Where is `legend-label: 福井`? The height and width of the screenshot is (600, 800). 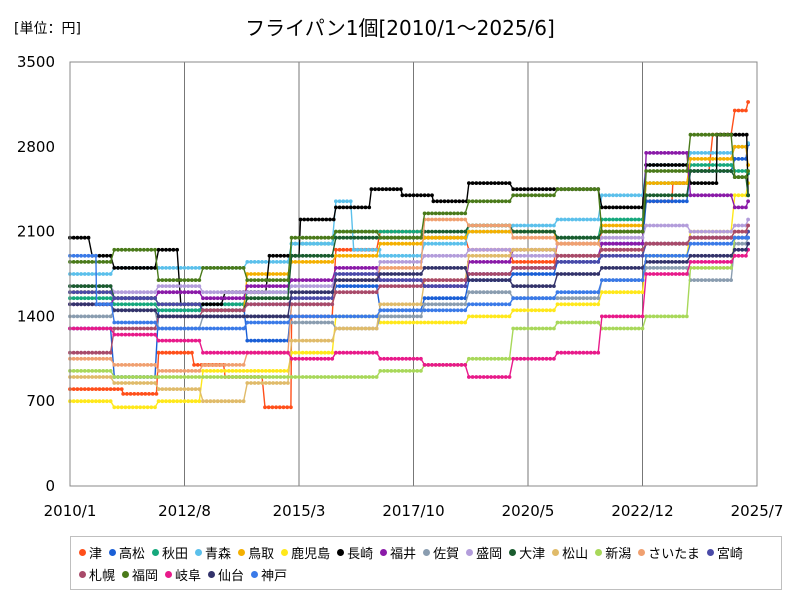
legend-label: 福井 is located at coordinates (403, 554).